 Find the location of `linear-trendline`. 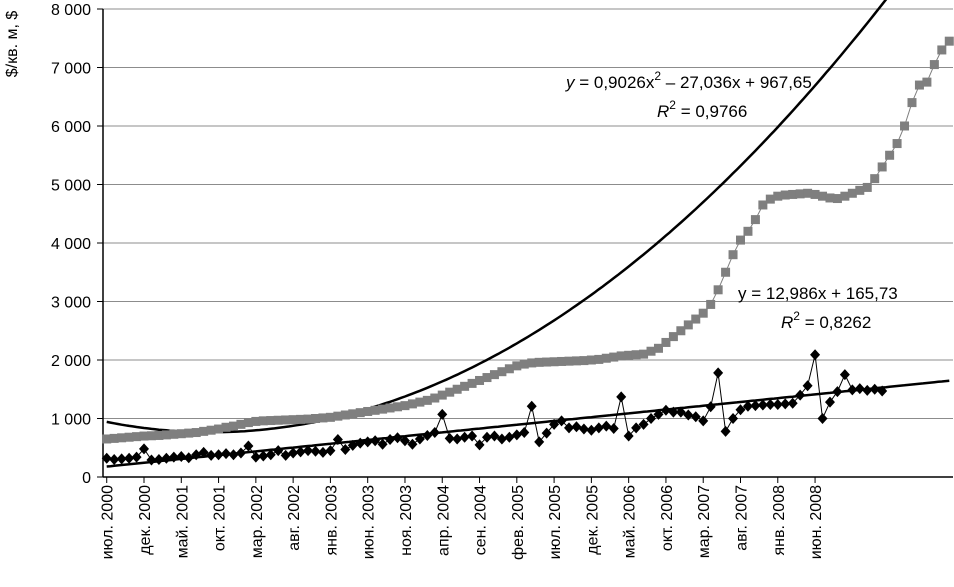

linear-trendline is located at coordinates (528, 423).